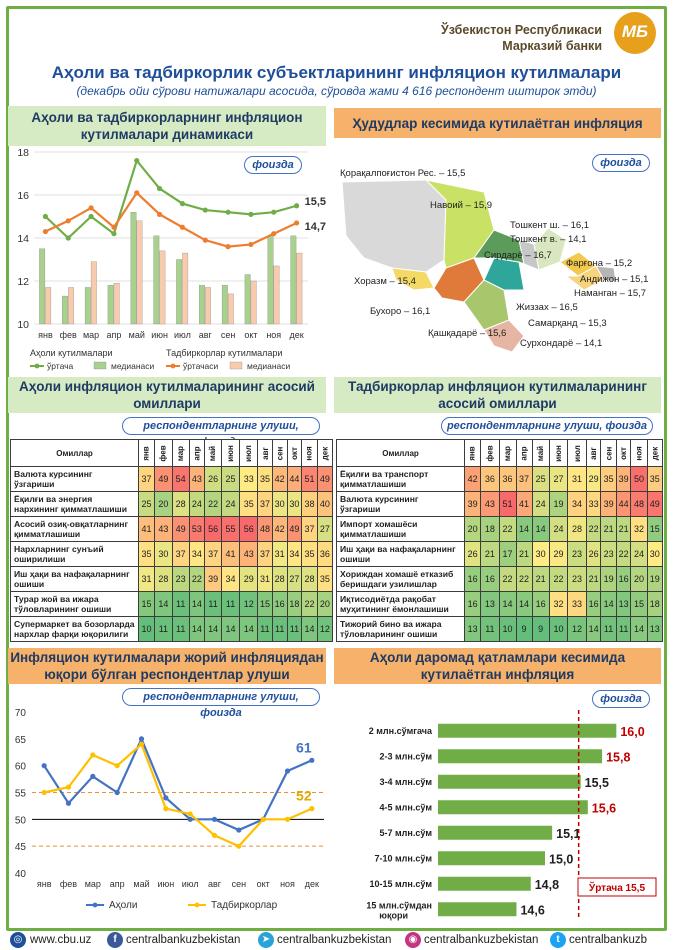  I want to click on biz-factors-header-month: май, so click(540, 453).